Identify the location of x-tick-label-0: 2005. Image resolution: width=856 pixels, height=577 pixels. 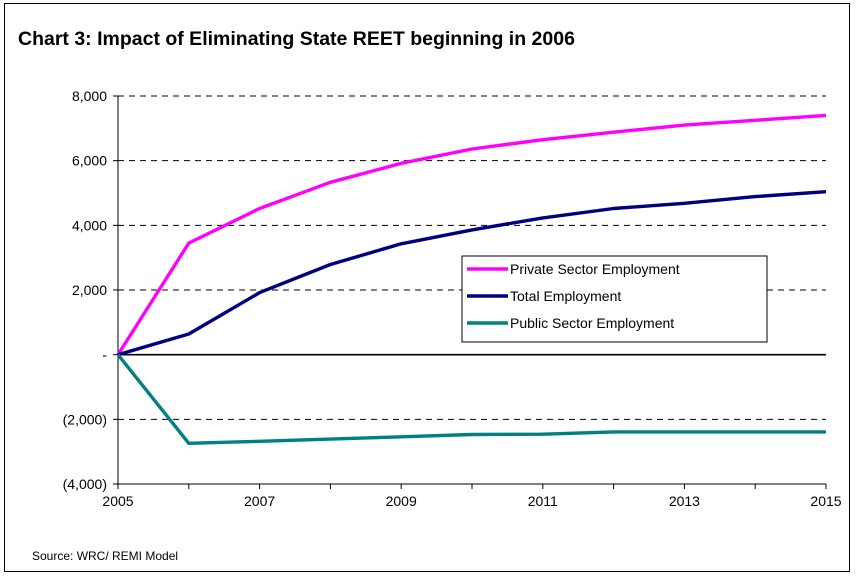
(117, 501).